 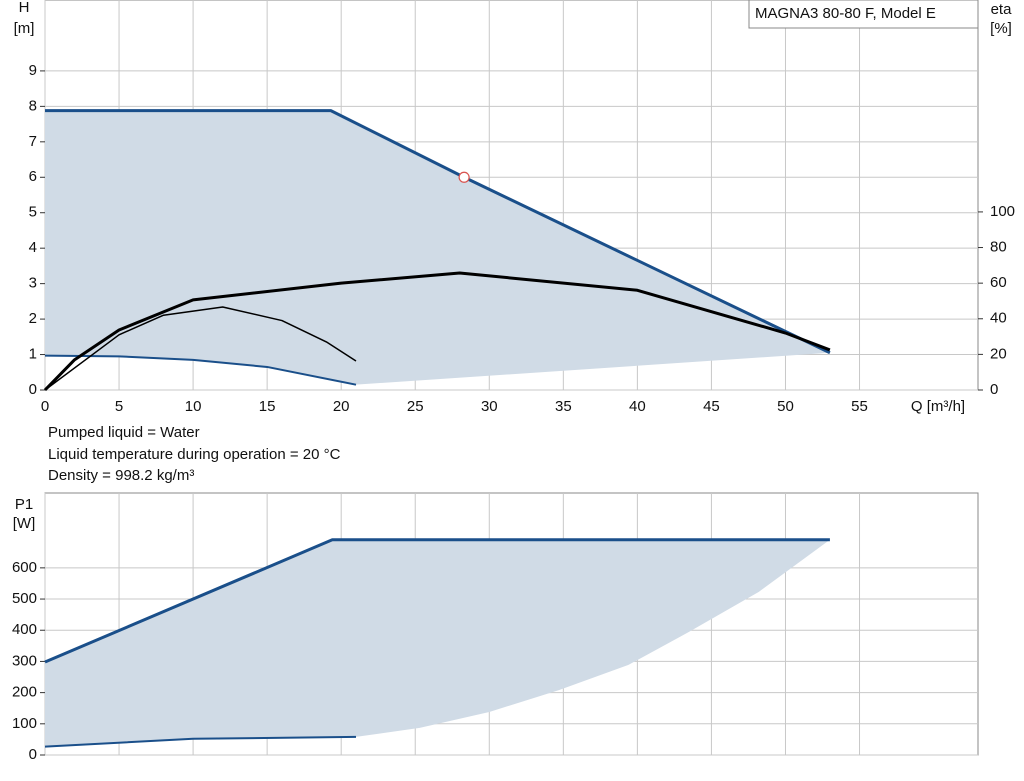 I want to click on y-tick-label: 500, so click(x=24, y=598).